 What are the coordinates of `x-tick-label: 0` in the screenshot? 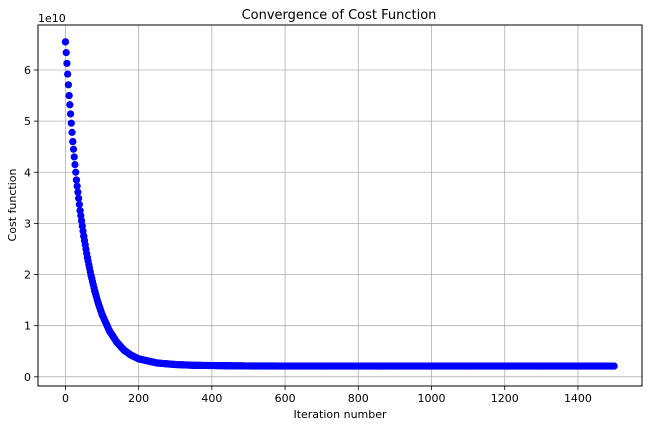 It's located at (65, 398).